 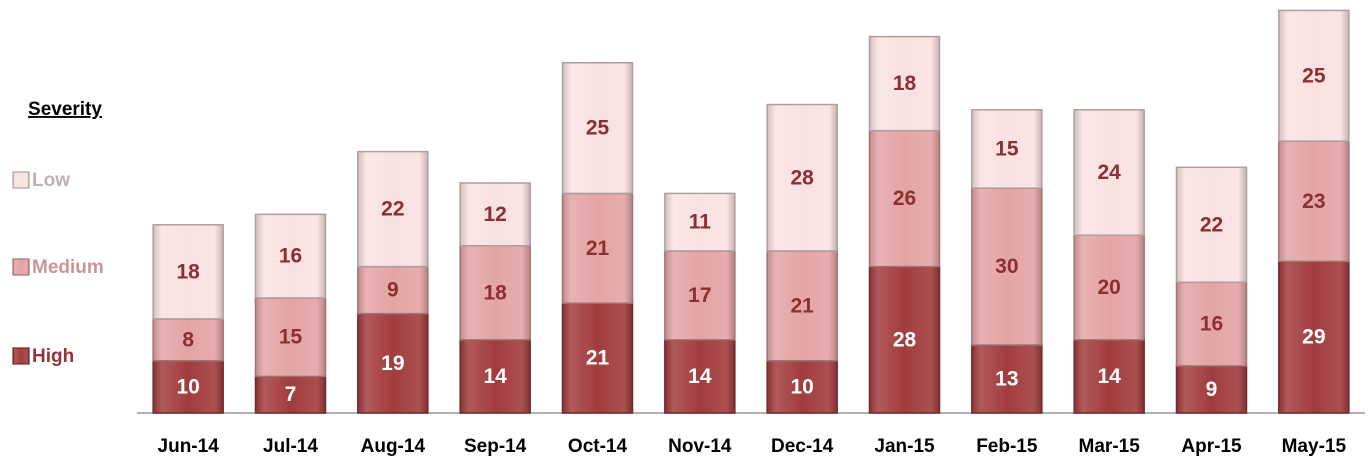 I want to click on data-label: 24, so click(x=1109, y=172).